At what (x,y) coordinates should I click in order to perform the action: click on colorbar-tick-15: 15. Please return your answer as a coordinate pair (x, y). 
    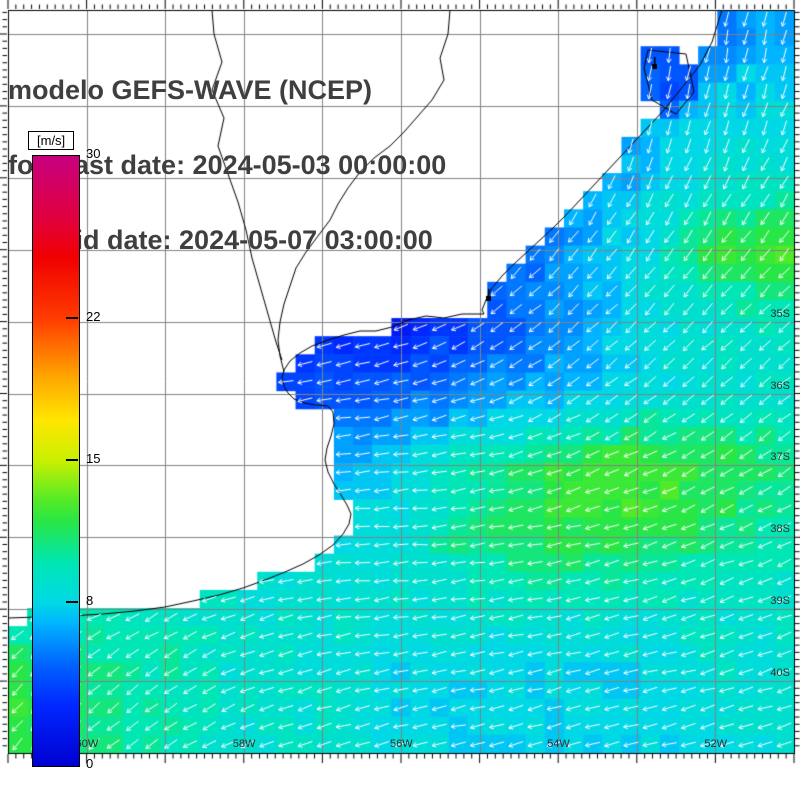
    Looking at the image, I should click on (93, 458).